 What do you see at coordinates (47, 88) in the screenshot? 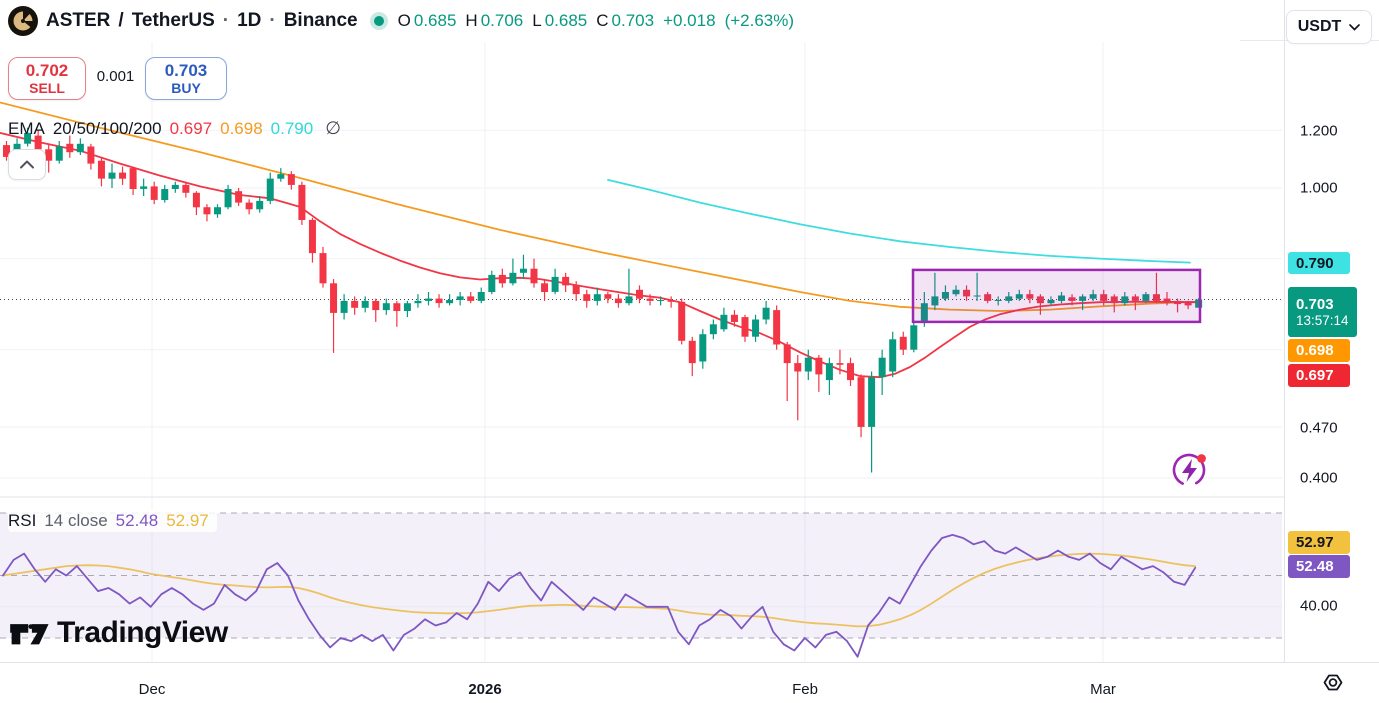
I see `sell-label: SELL` at bounding box center [47, 88].